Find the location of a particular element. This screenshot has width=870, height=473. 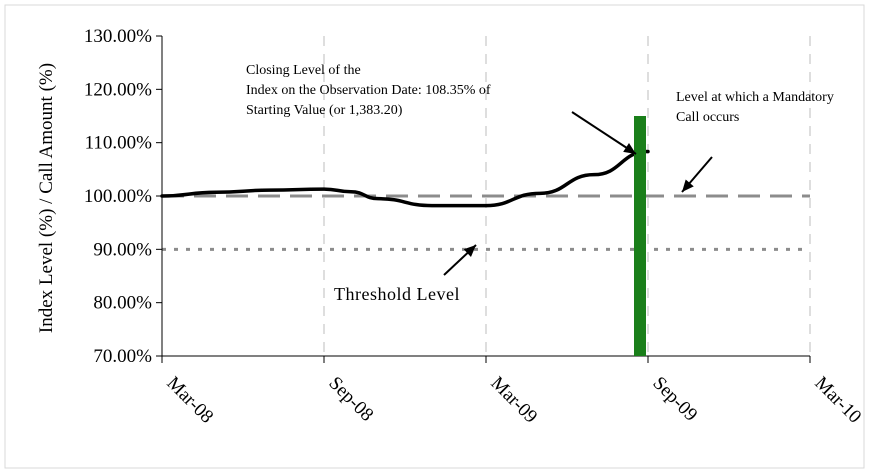

closing-level-arrow is located at coordinates (604, 133).